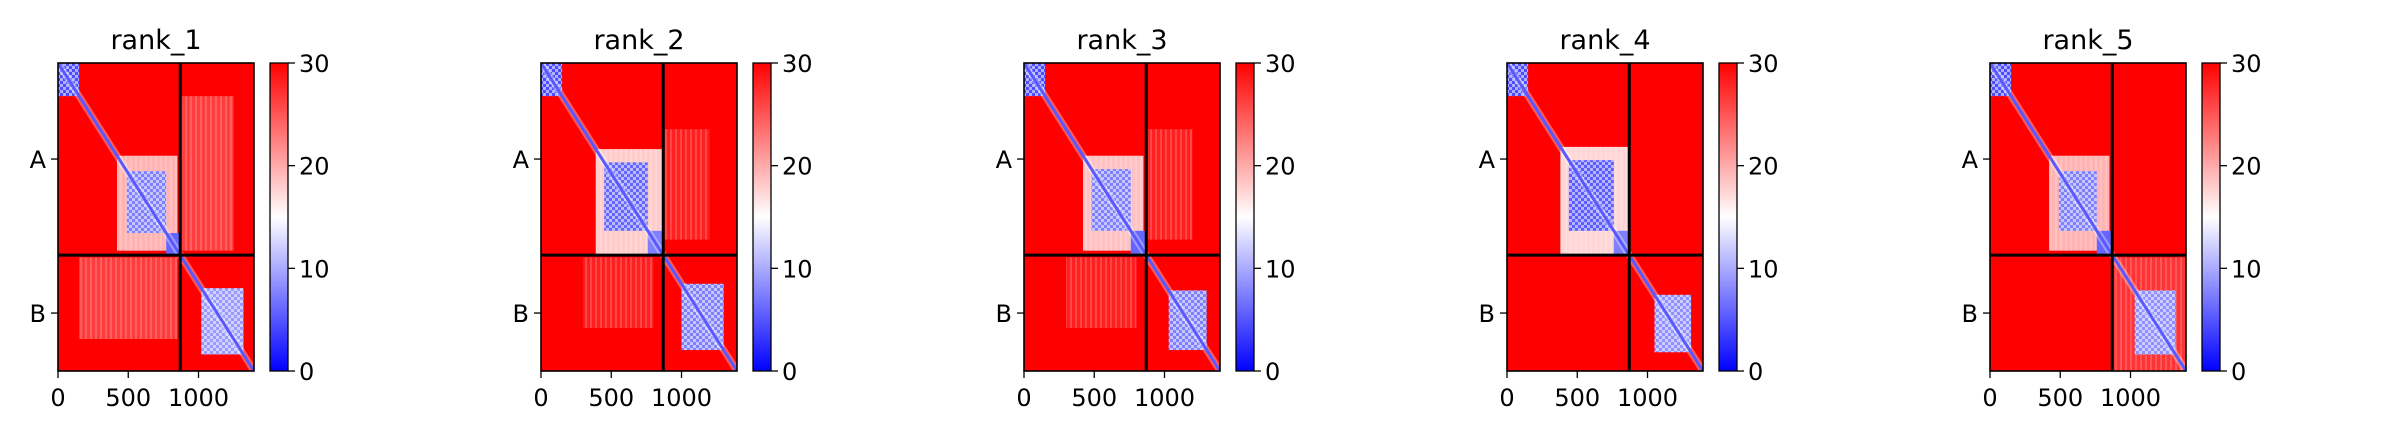 The image size is (2401, 438). I want to click on heatmap-panel: rank_5 A B 0 500 1000 0 10 20 30, so click(2112, 218).